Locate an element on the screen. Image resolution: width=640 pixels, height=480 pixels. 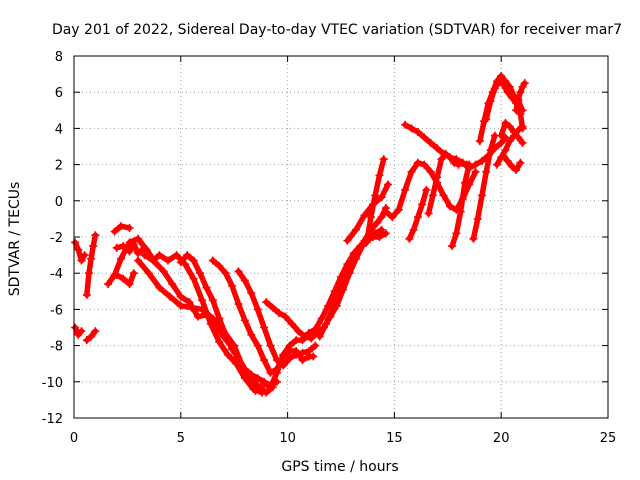
series-arc-f is located at coordinates (122, 229).